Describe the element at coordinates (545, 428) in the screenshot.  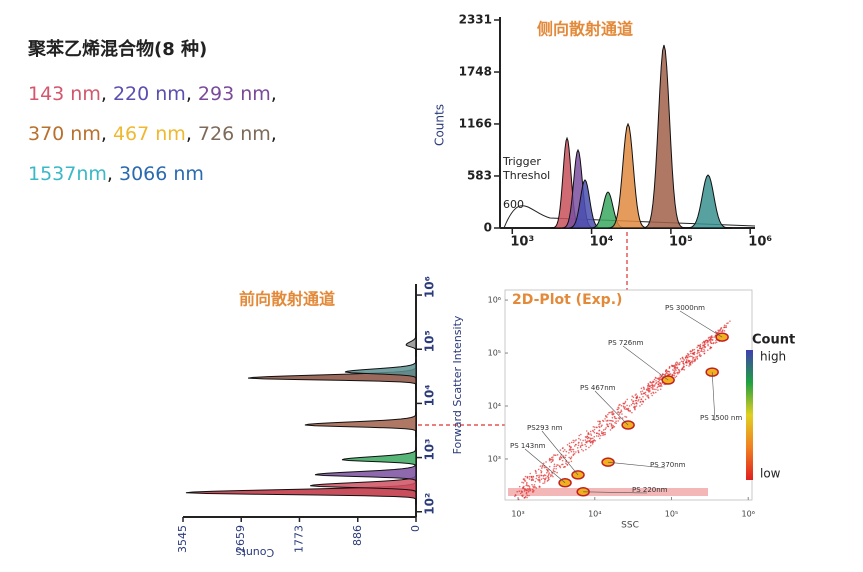
I see `cluster-label: PS293 nm` at that location.